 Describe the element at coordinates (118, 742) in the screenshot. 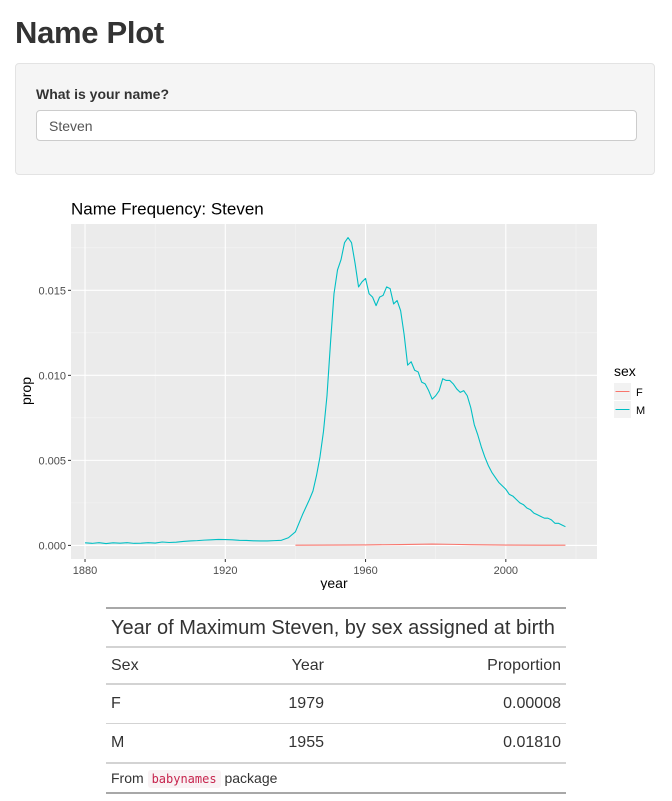

I see `cell-sex: M` at that location.